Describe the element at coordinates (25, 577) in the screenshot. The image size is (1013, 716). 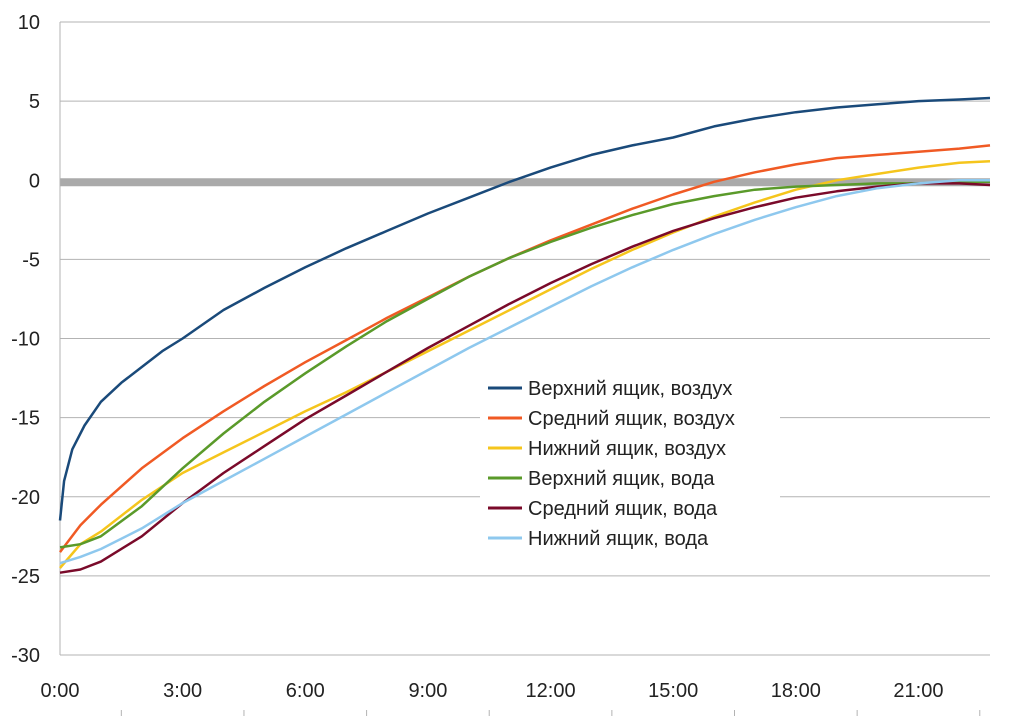
I see `y-tick-label: -25` at that location.